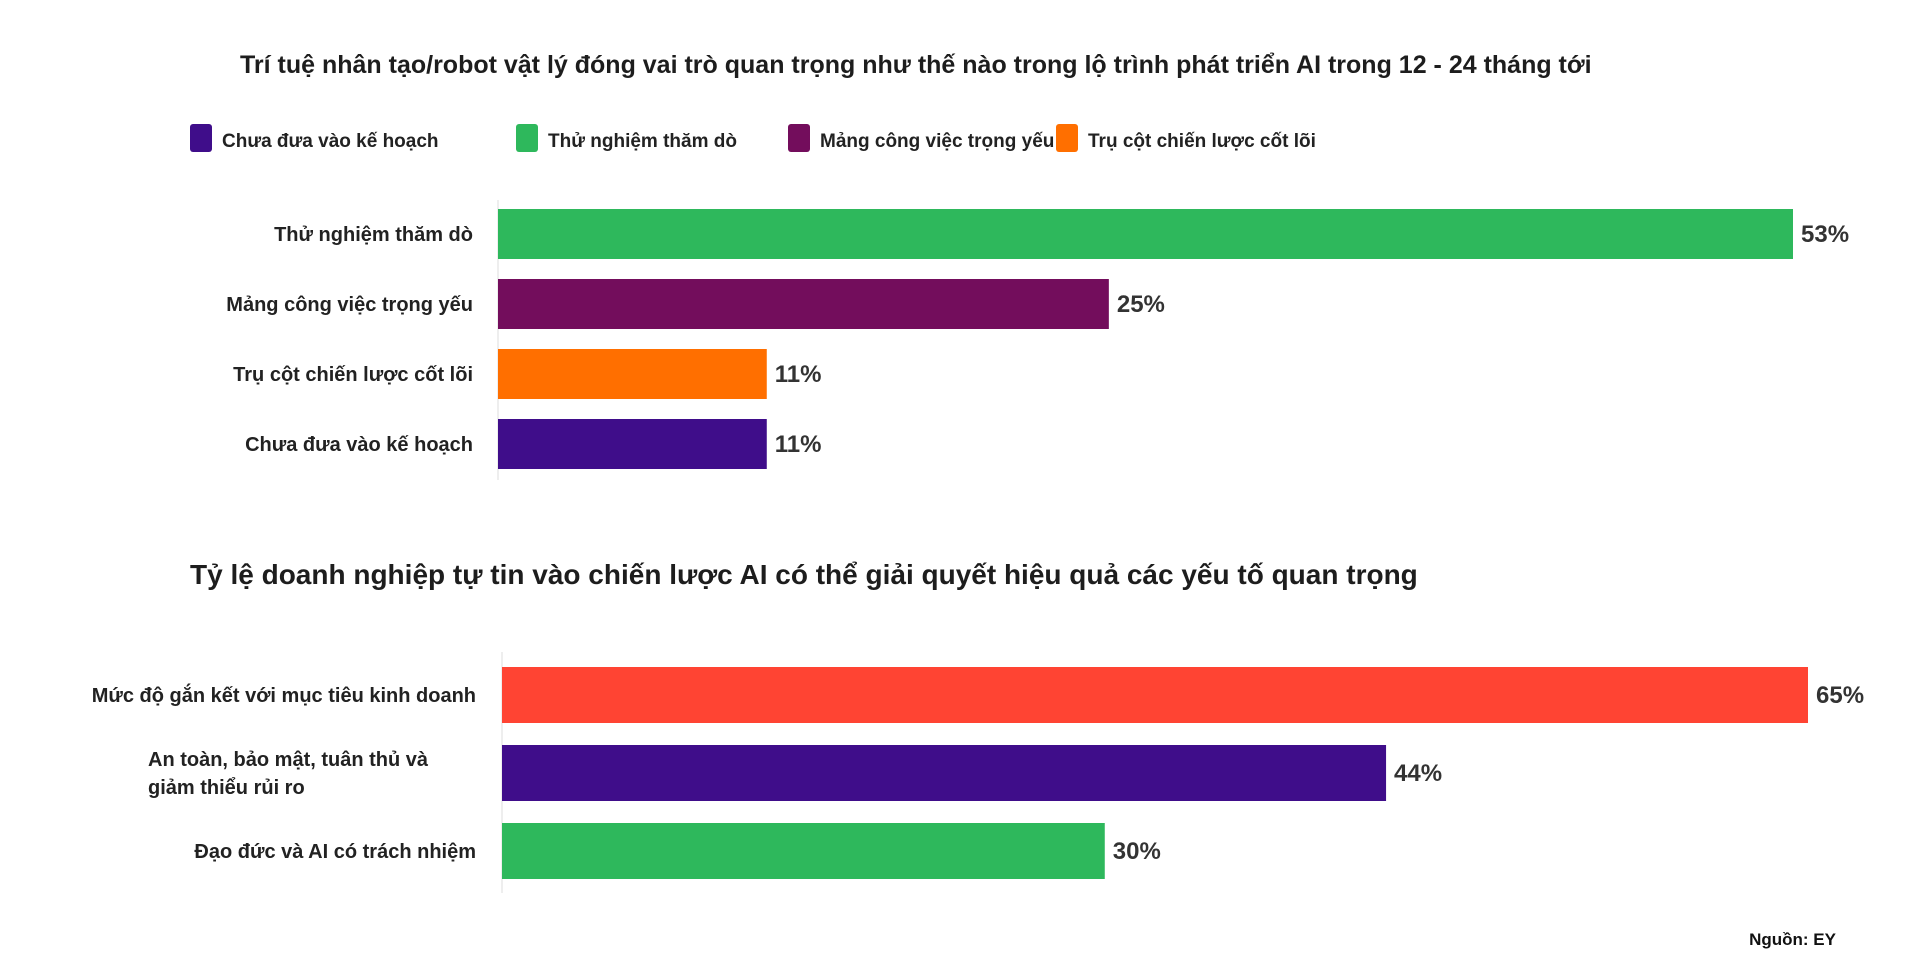 This screenshot has width=1920, height=970. Describe the element at coordinates (1793, 939) in the screenshot. I see `source-note: Nguồn: EY` at that location.